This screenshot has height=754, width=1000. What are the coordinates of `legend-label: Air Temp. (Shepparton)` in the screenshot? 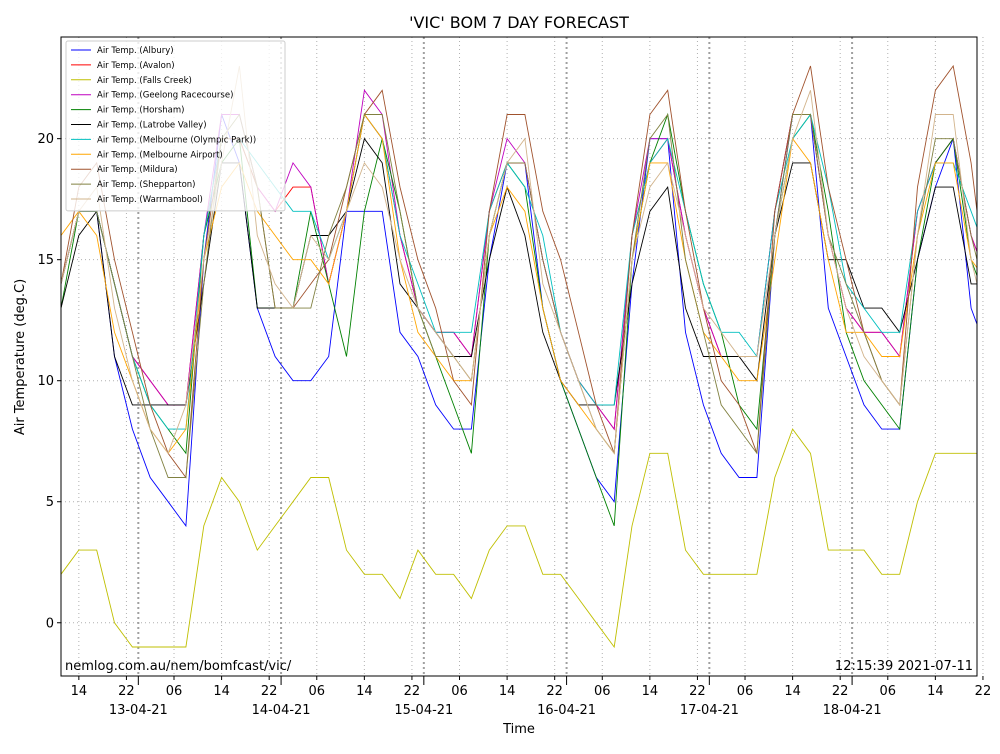 It's located at (146, 185).